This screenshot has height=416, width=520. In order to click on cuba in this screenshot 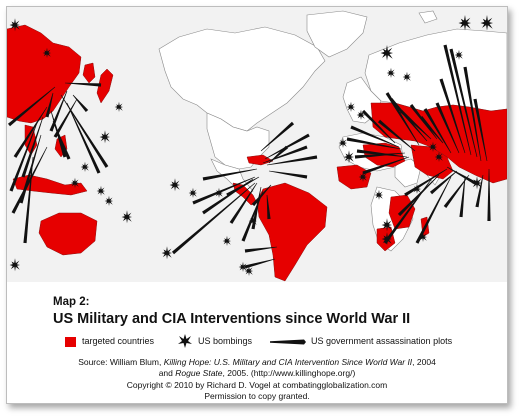, I will do `click(260, 160)`.